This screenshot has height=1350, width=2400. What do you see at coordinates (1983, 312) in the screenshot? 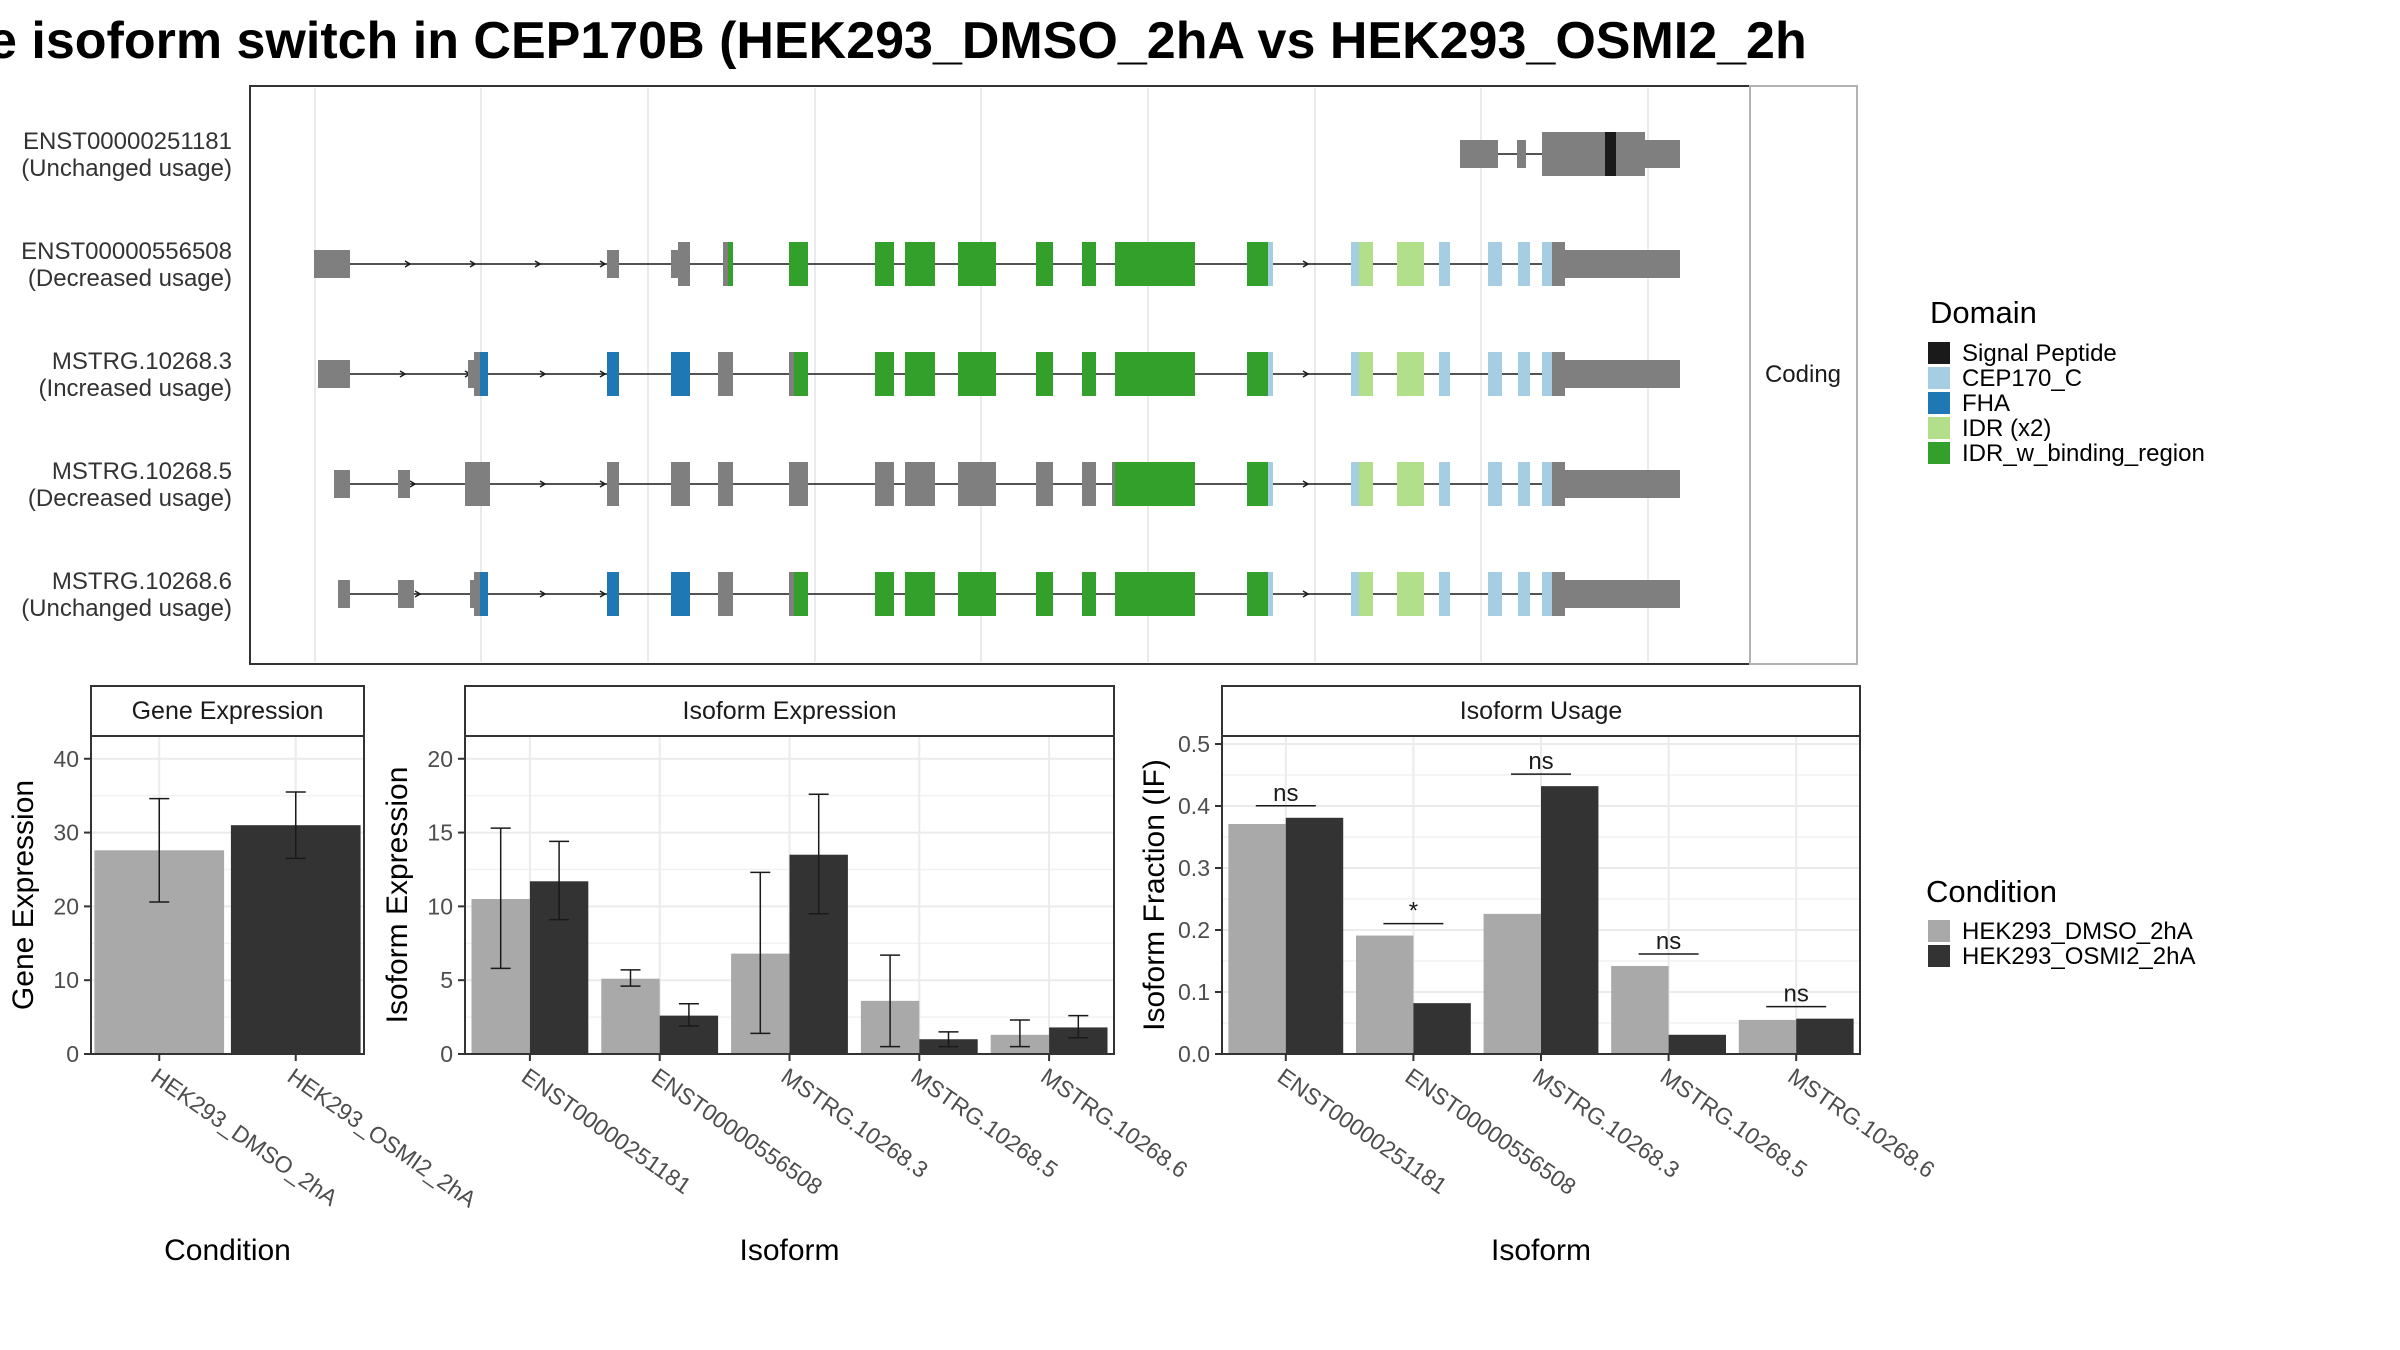
I see `domain-legend-title: Domain` at bounding box center [1983, 312].